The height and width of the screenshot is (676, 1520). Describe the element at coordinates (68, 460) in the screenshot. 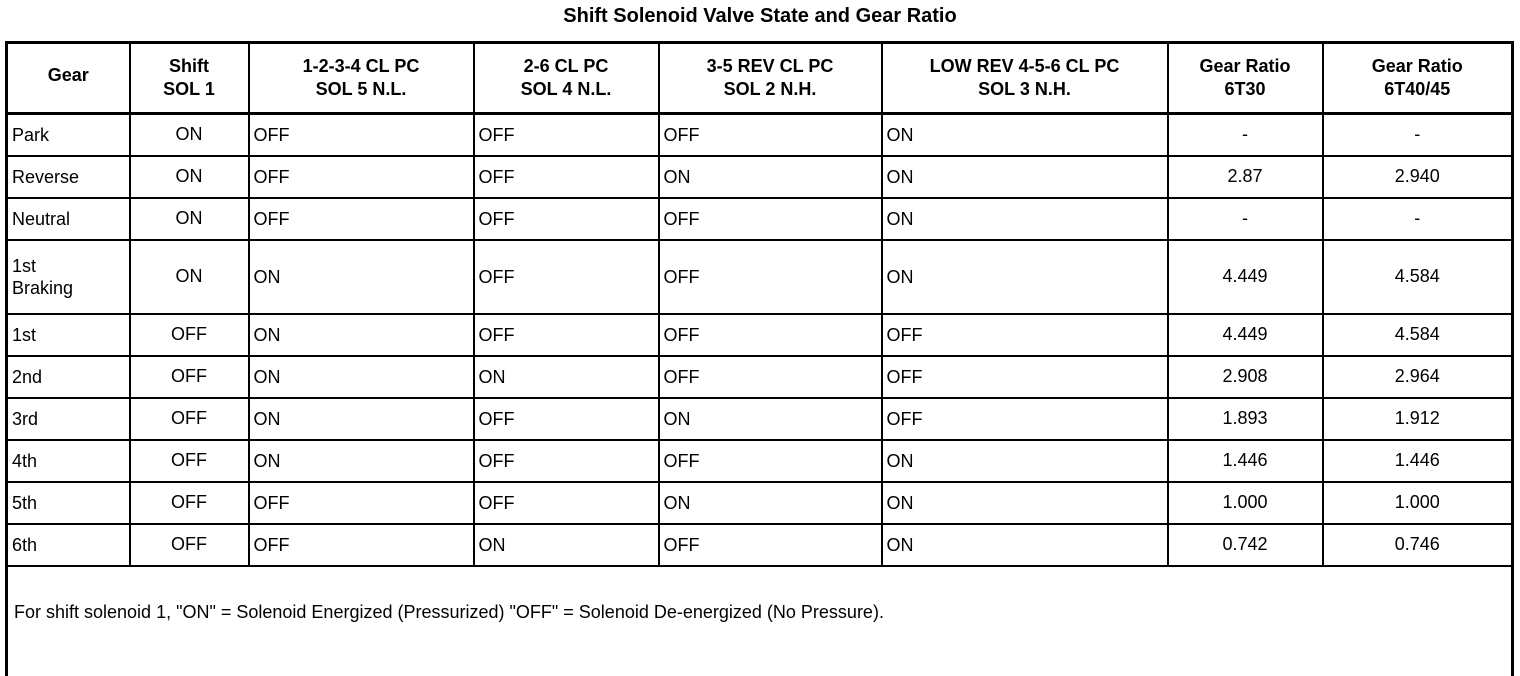

I see `gear-cell: 4th` at that location.